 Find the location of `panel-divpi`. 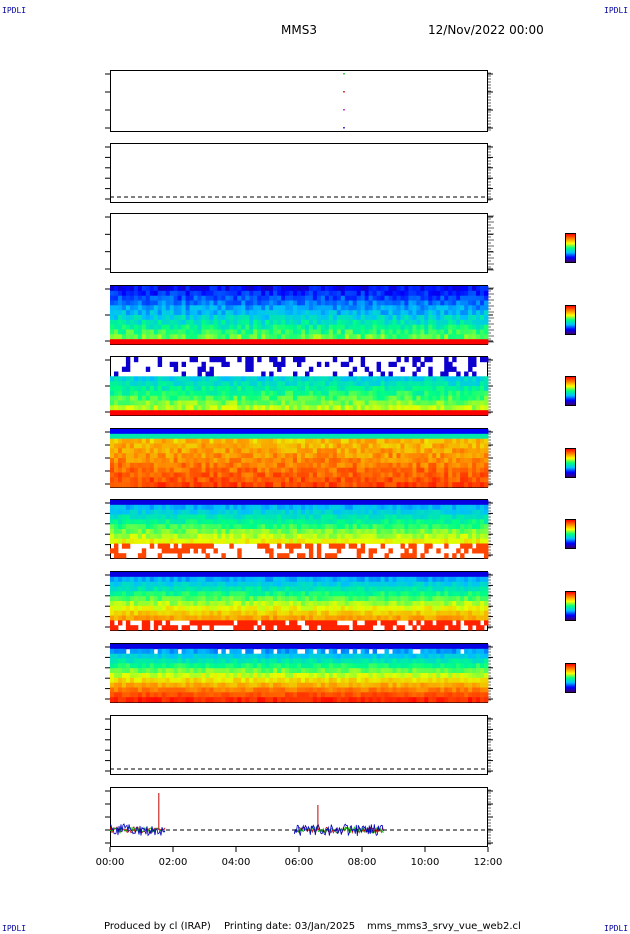

panel-divpi is located at coordinates (299, 817).